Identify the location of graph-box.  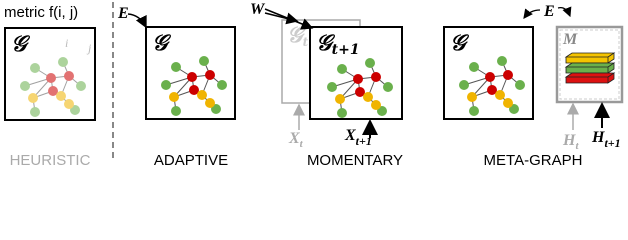
(356, 73).